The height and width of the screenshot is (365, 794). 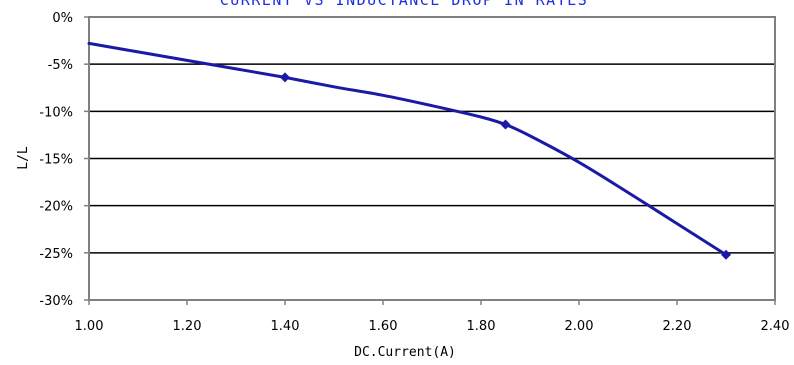 What do you see at coordinates (62, 18) in the screenshot?
I see `y-tick-label: 0%` at bounding box center [62, 18].